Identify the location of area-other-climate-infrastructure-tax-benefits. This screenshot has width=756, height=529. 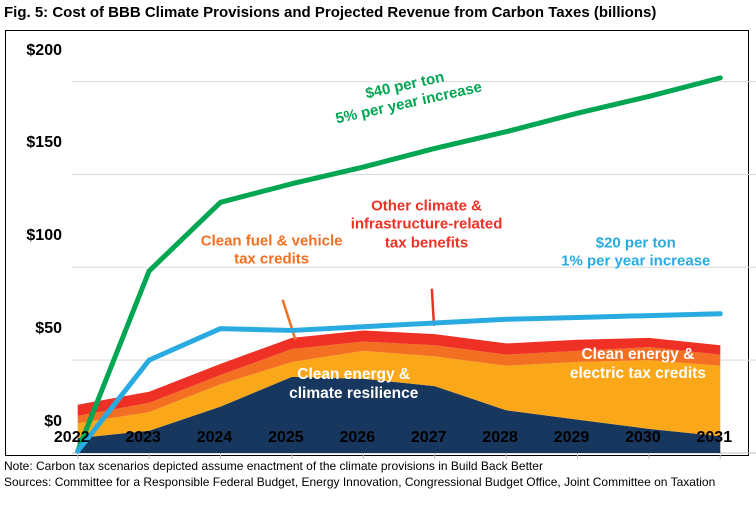
(399, 373).